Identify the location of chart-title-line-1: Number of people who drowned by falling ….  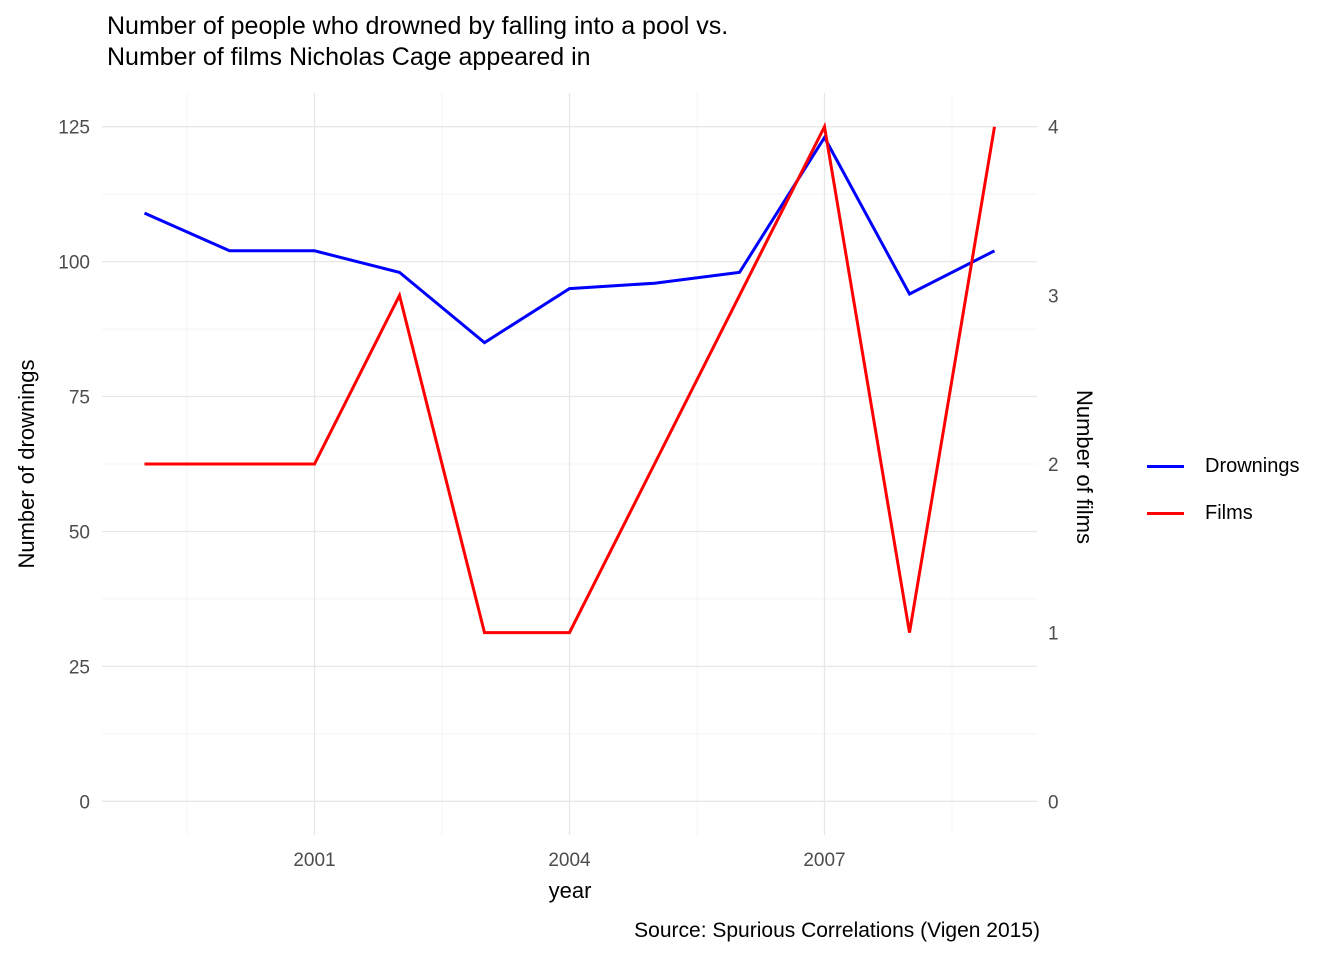
(418, 26).